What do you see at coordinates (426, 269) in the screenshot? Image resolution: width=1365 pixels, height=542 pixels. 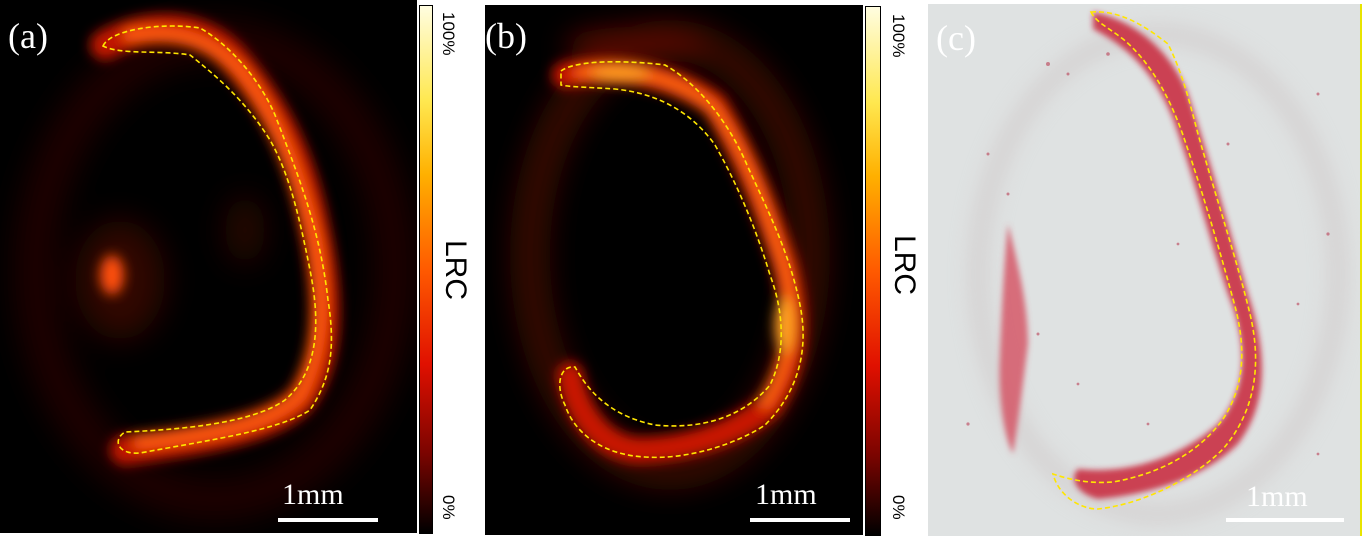 I see `panel-a-colorbar` at bounding box center [426, 269].